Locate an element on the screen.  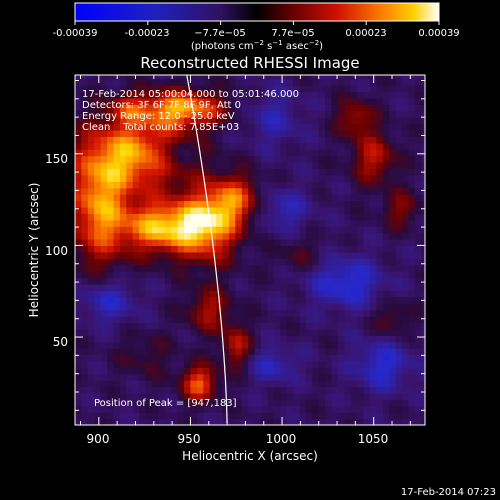
colorbar-ticks is located at coordinates (257, 23).